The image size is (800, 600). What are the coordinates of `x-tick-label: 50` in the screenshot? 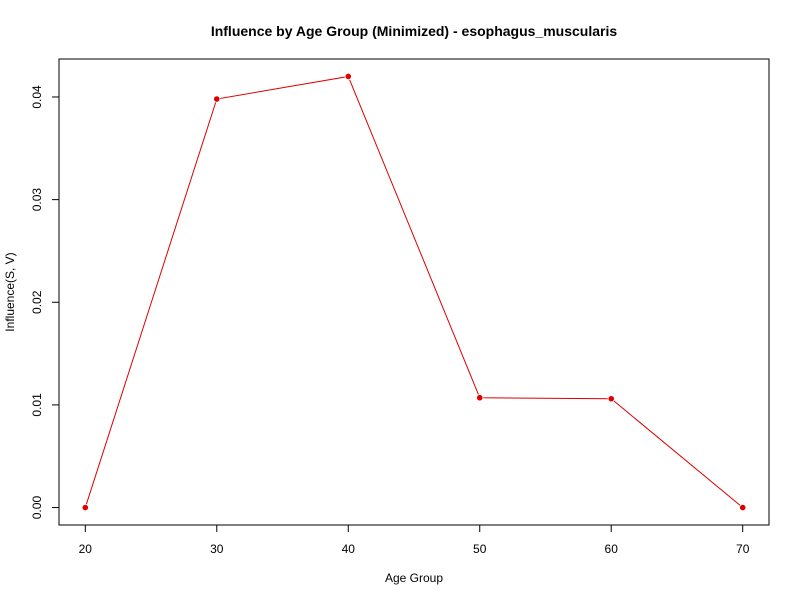 It's located at (480, 549).